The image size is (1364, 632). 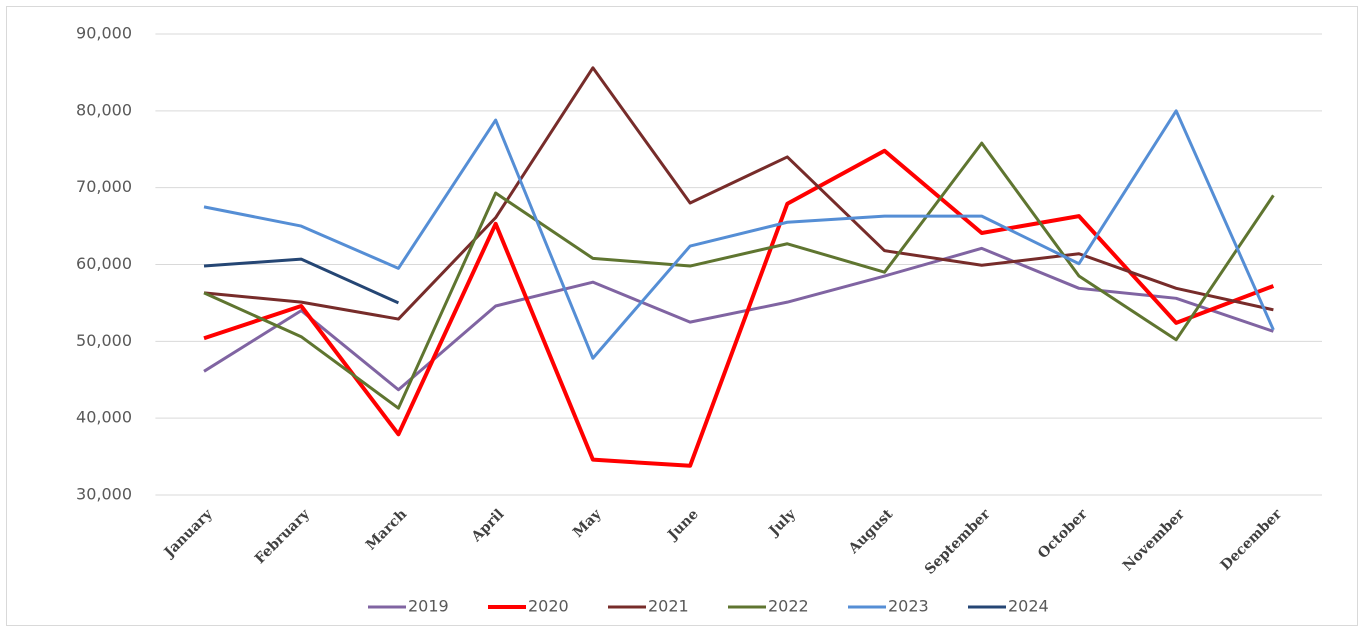 I want to click on x-tick-label: February, so click(x=282, y=536).